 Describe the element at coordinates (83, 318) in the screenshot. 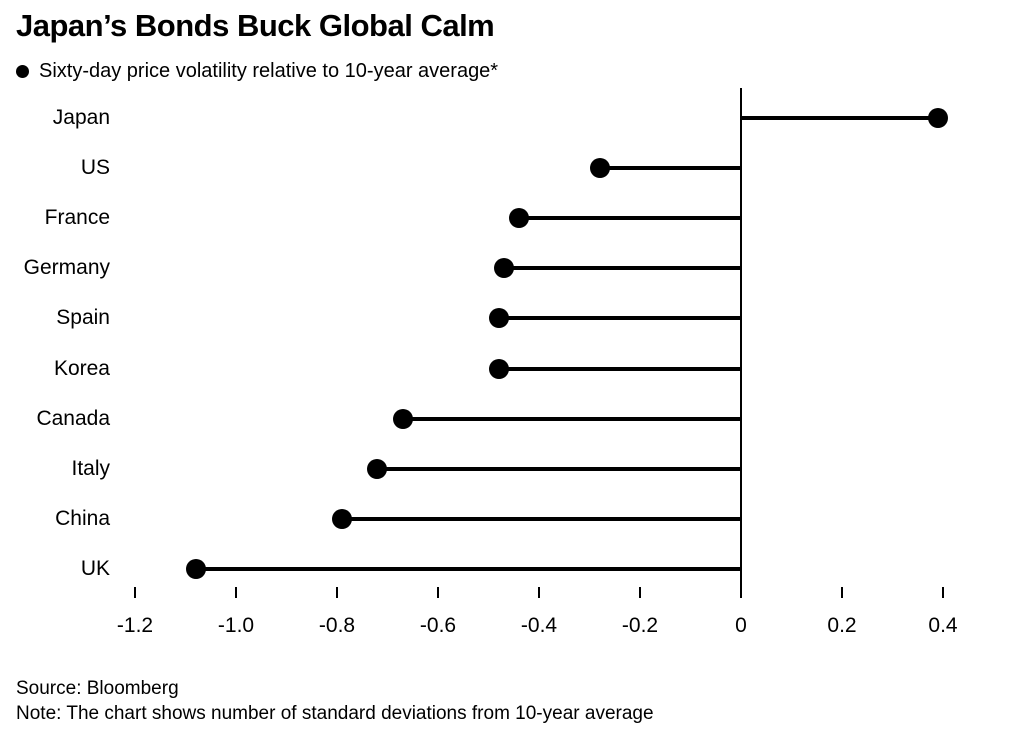

I see `category-label: Spain` at that location.